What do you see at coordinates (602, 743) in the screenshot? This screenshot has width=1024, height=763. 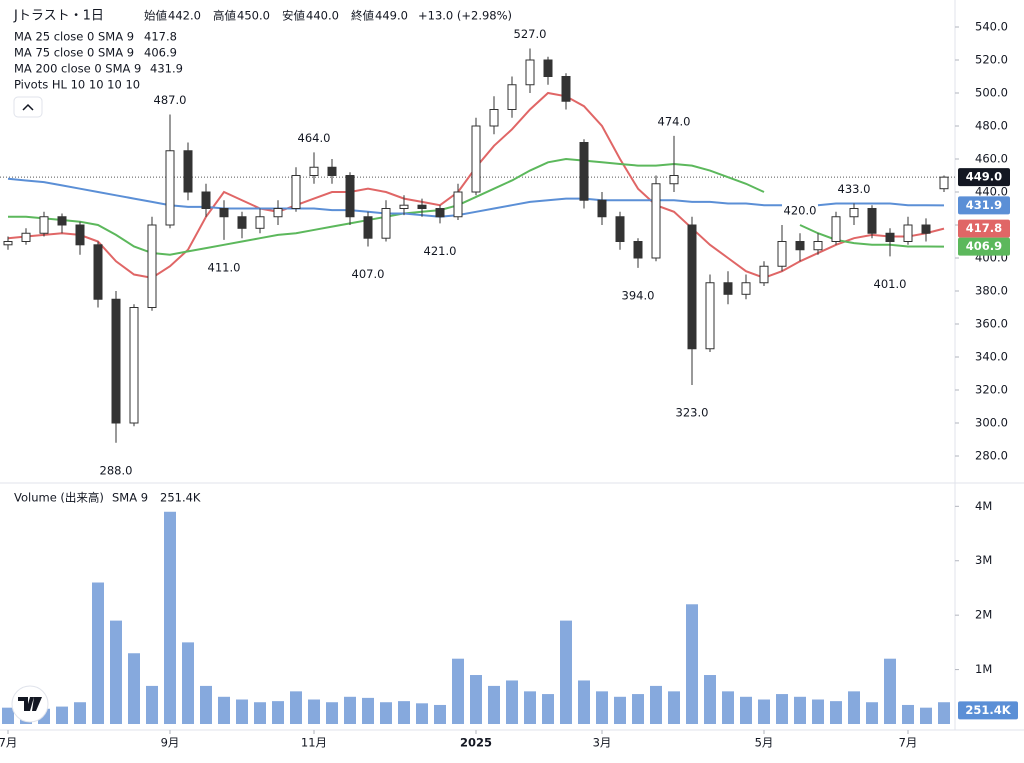 I see `x-tick-label: 3月` at bounding box center [602, 743].